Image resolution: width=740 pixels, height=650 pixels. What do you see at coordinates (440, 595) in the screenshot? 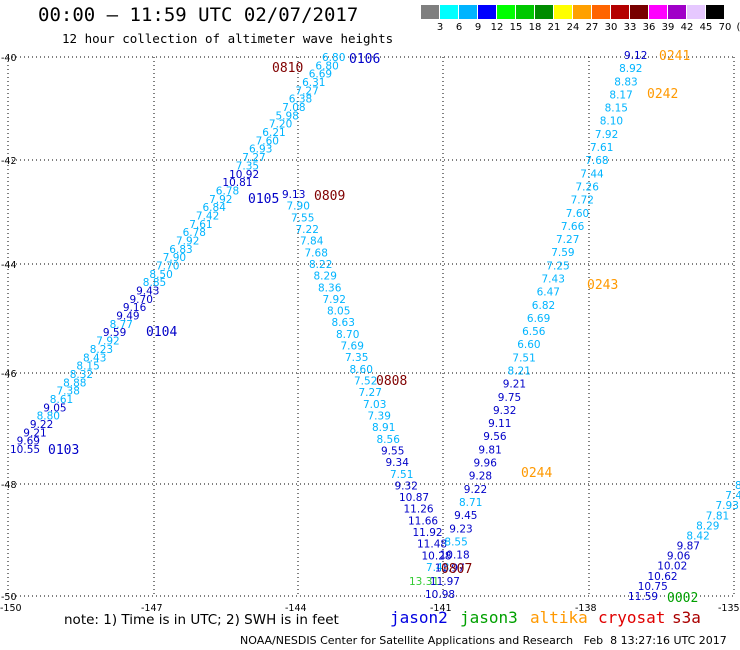
I see `swh-value-pass3: 10.98` at bounding box center [440, 595].